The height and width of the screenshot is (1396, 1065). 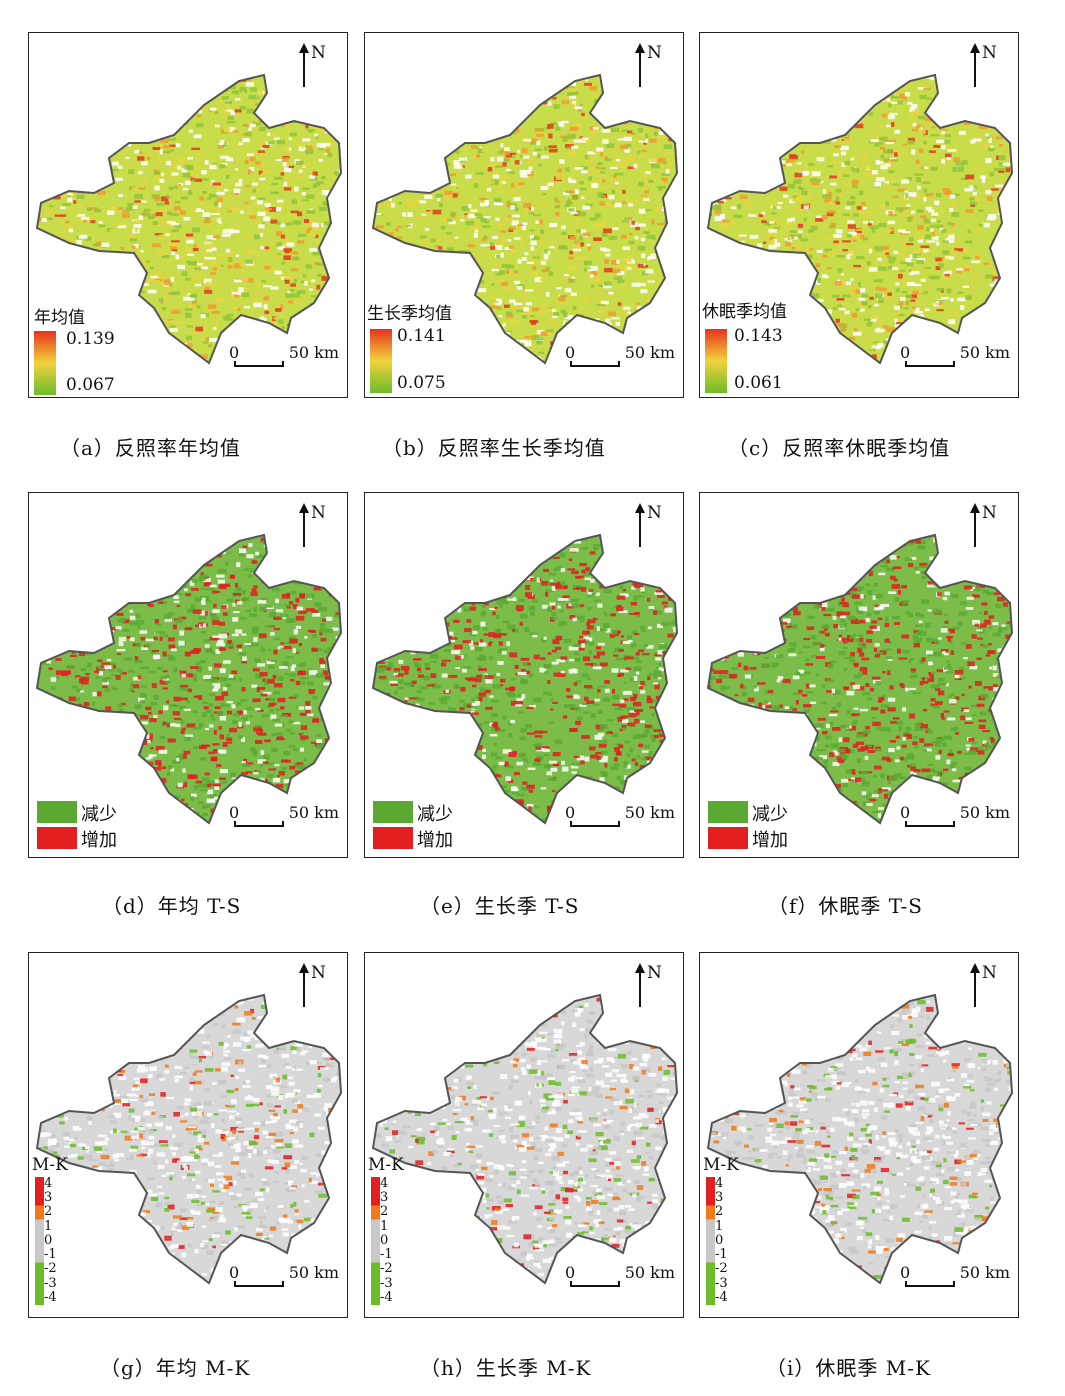 I want to click on increase-swatch, so click(x=393, y=838).